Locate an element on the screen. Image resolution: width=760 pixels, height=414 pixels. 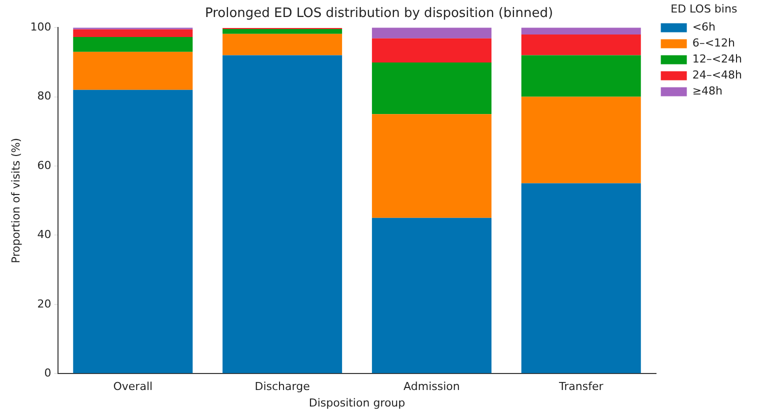
chart-title: Prolonged ED LOS distribution by disposition (binned) is located at coordinates (379, 14).